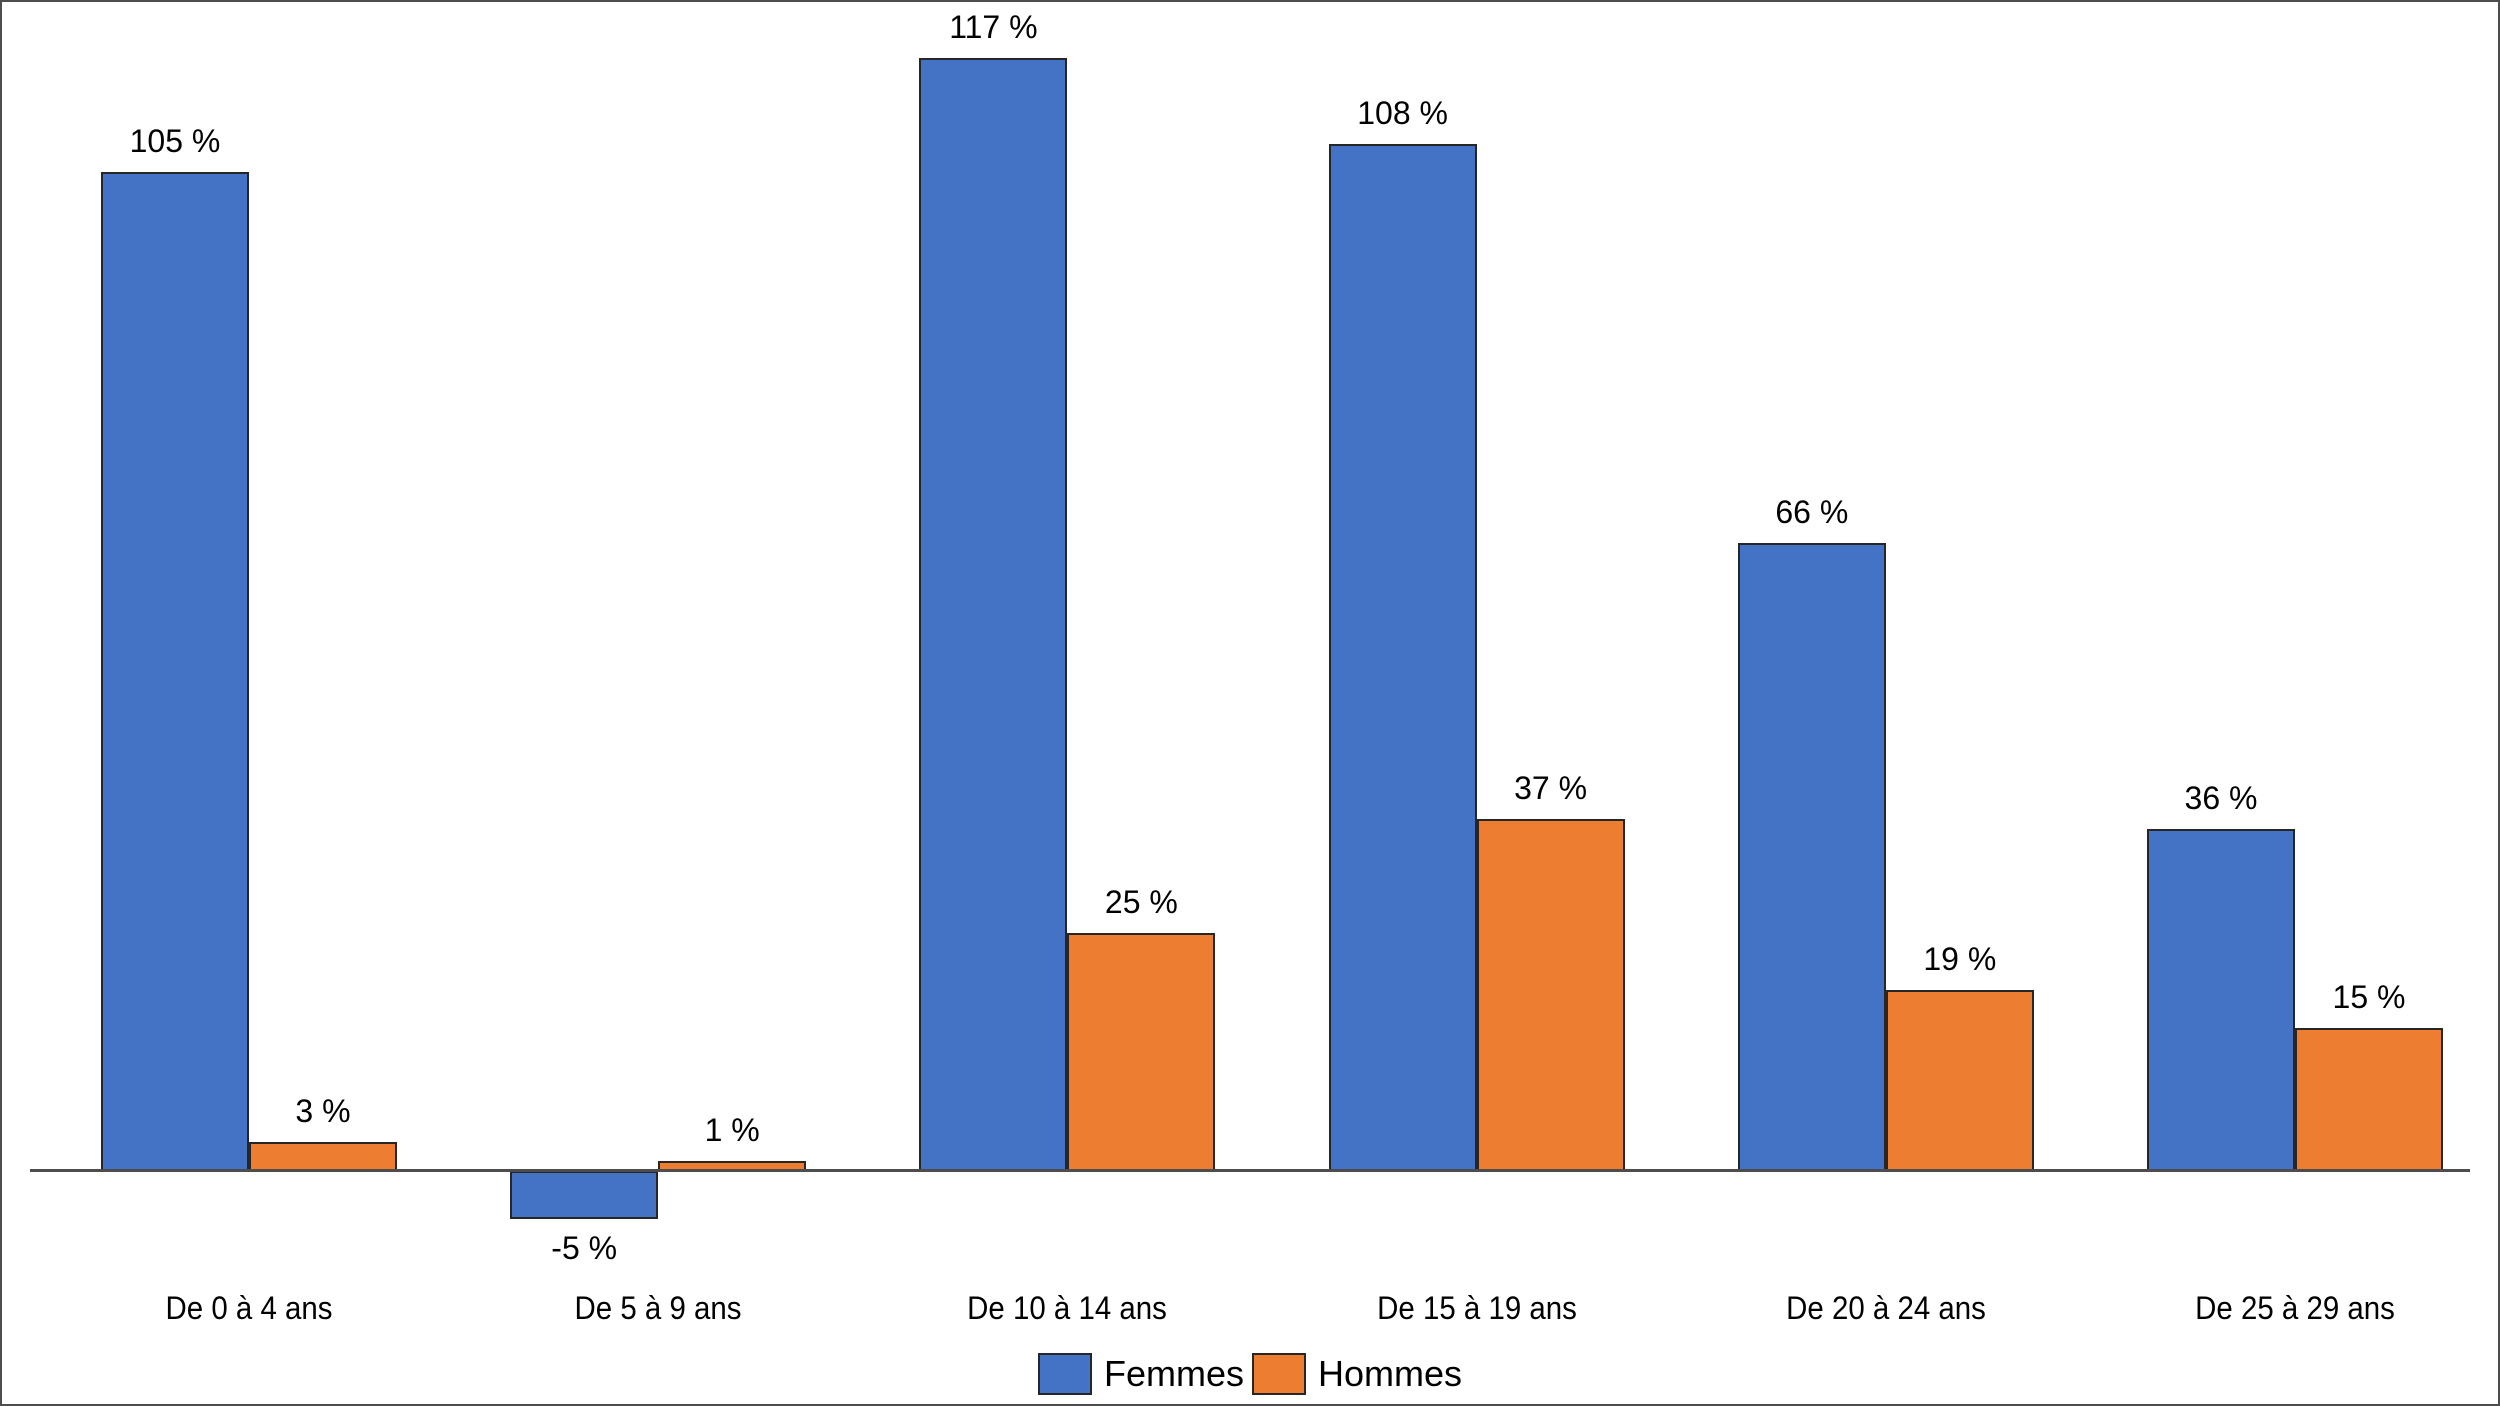  I want to click on data-label-femmes-1: -5 %, so click(584, 1247).